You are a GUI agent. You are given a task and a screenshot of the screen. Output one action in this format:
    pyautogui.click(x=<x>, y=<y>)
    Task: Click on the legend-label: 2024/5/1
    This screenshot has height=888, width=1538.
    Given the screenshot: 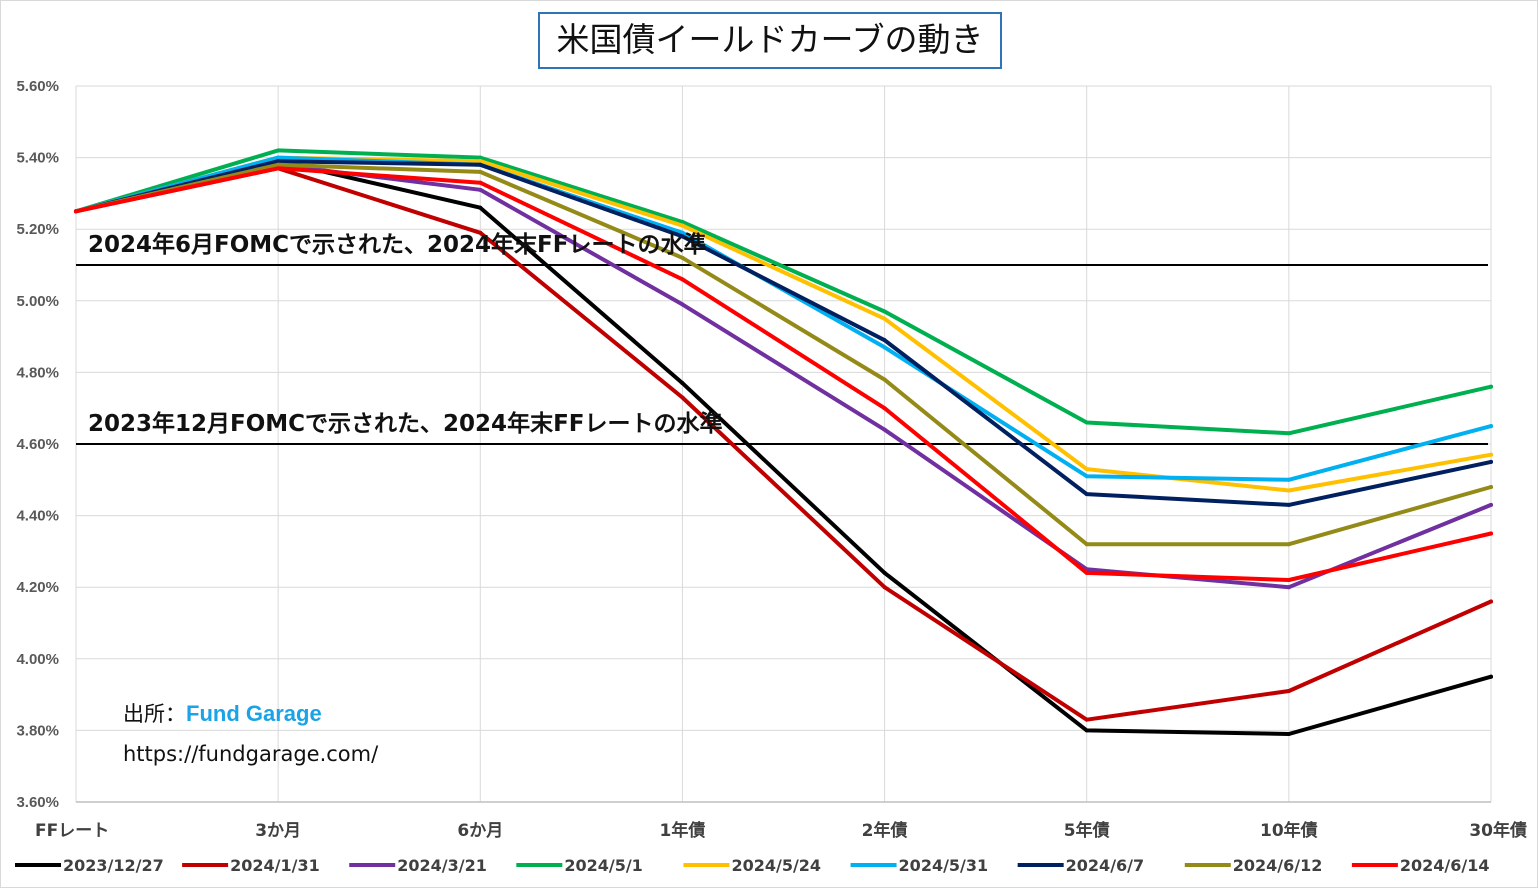 What is the action you would take?
    pyautogui.click(x=603, y=865)
    